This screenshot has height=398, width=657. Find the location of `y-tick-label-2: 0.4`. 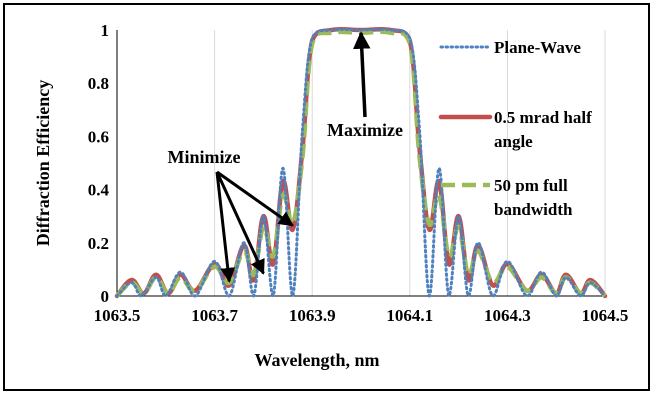

y-tick-label-2: 0.4 is located at coordinates (99, 190).